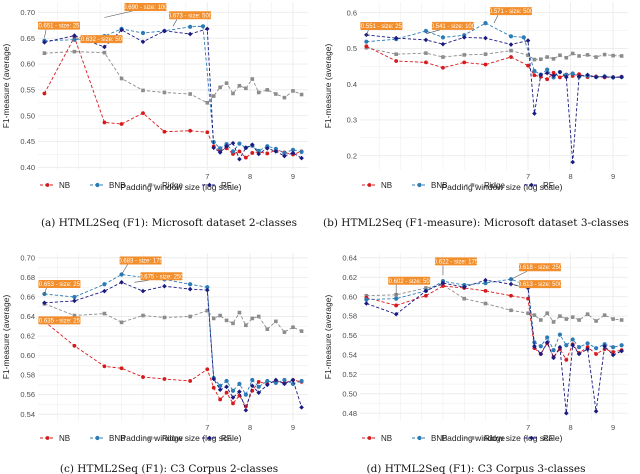  I want to click on y-tick-label: 0.40, so click(27, 167).